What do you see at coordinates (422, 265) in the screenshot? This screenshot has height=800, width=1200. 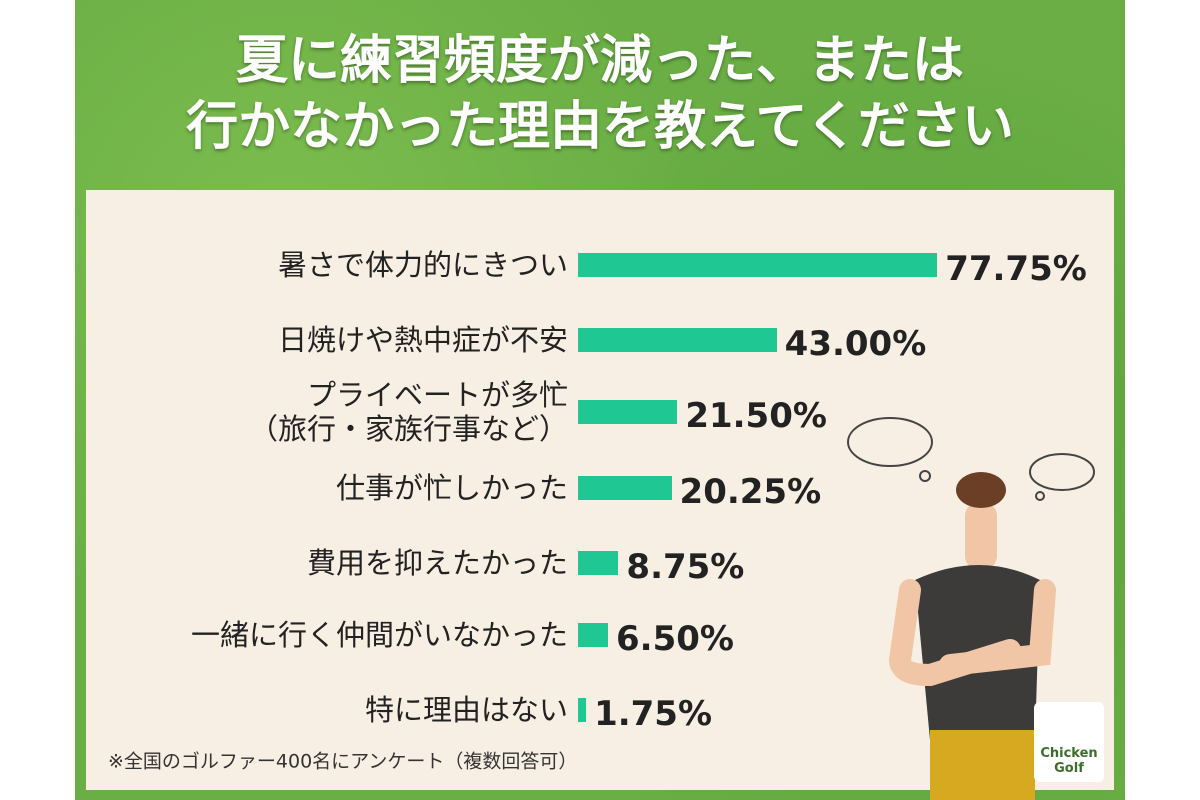 I see `category-label: 暑さで体力的にきつい` at bounding box center [422, 265].